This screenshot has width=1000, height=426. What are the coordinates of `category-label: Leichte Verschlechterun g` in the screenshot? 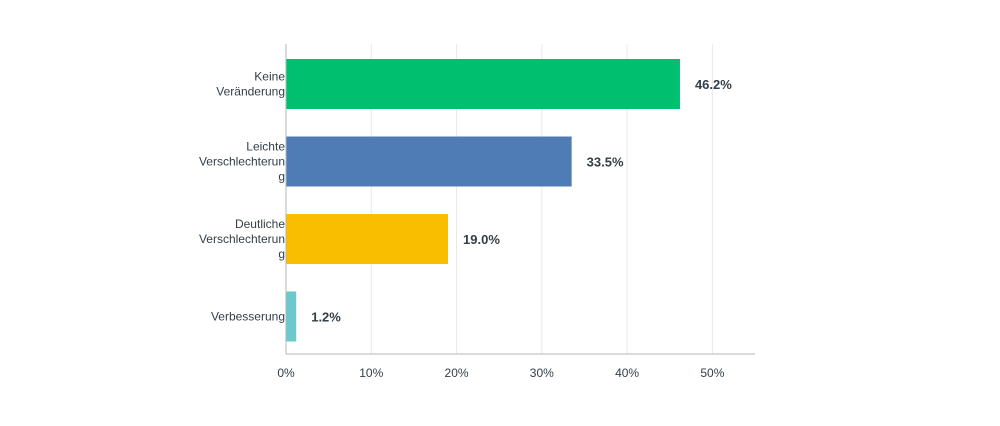 It's located at (242, 162).